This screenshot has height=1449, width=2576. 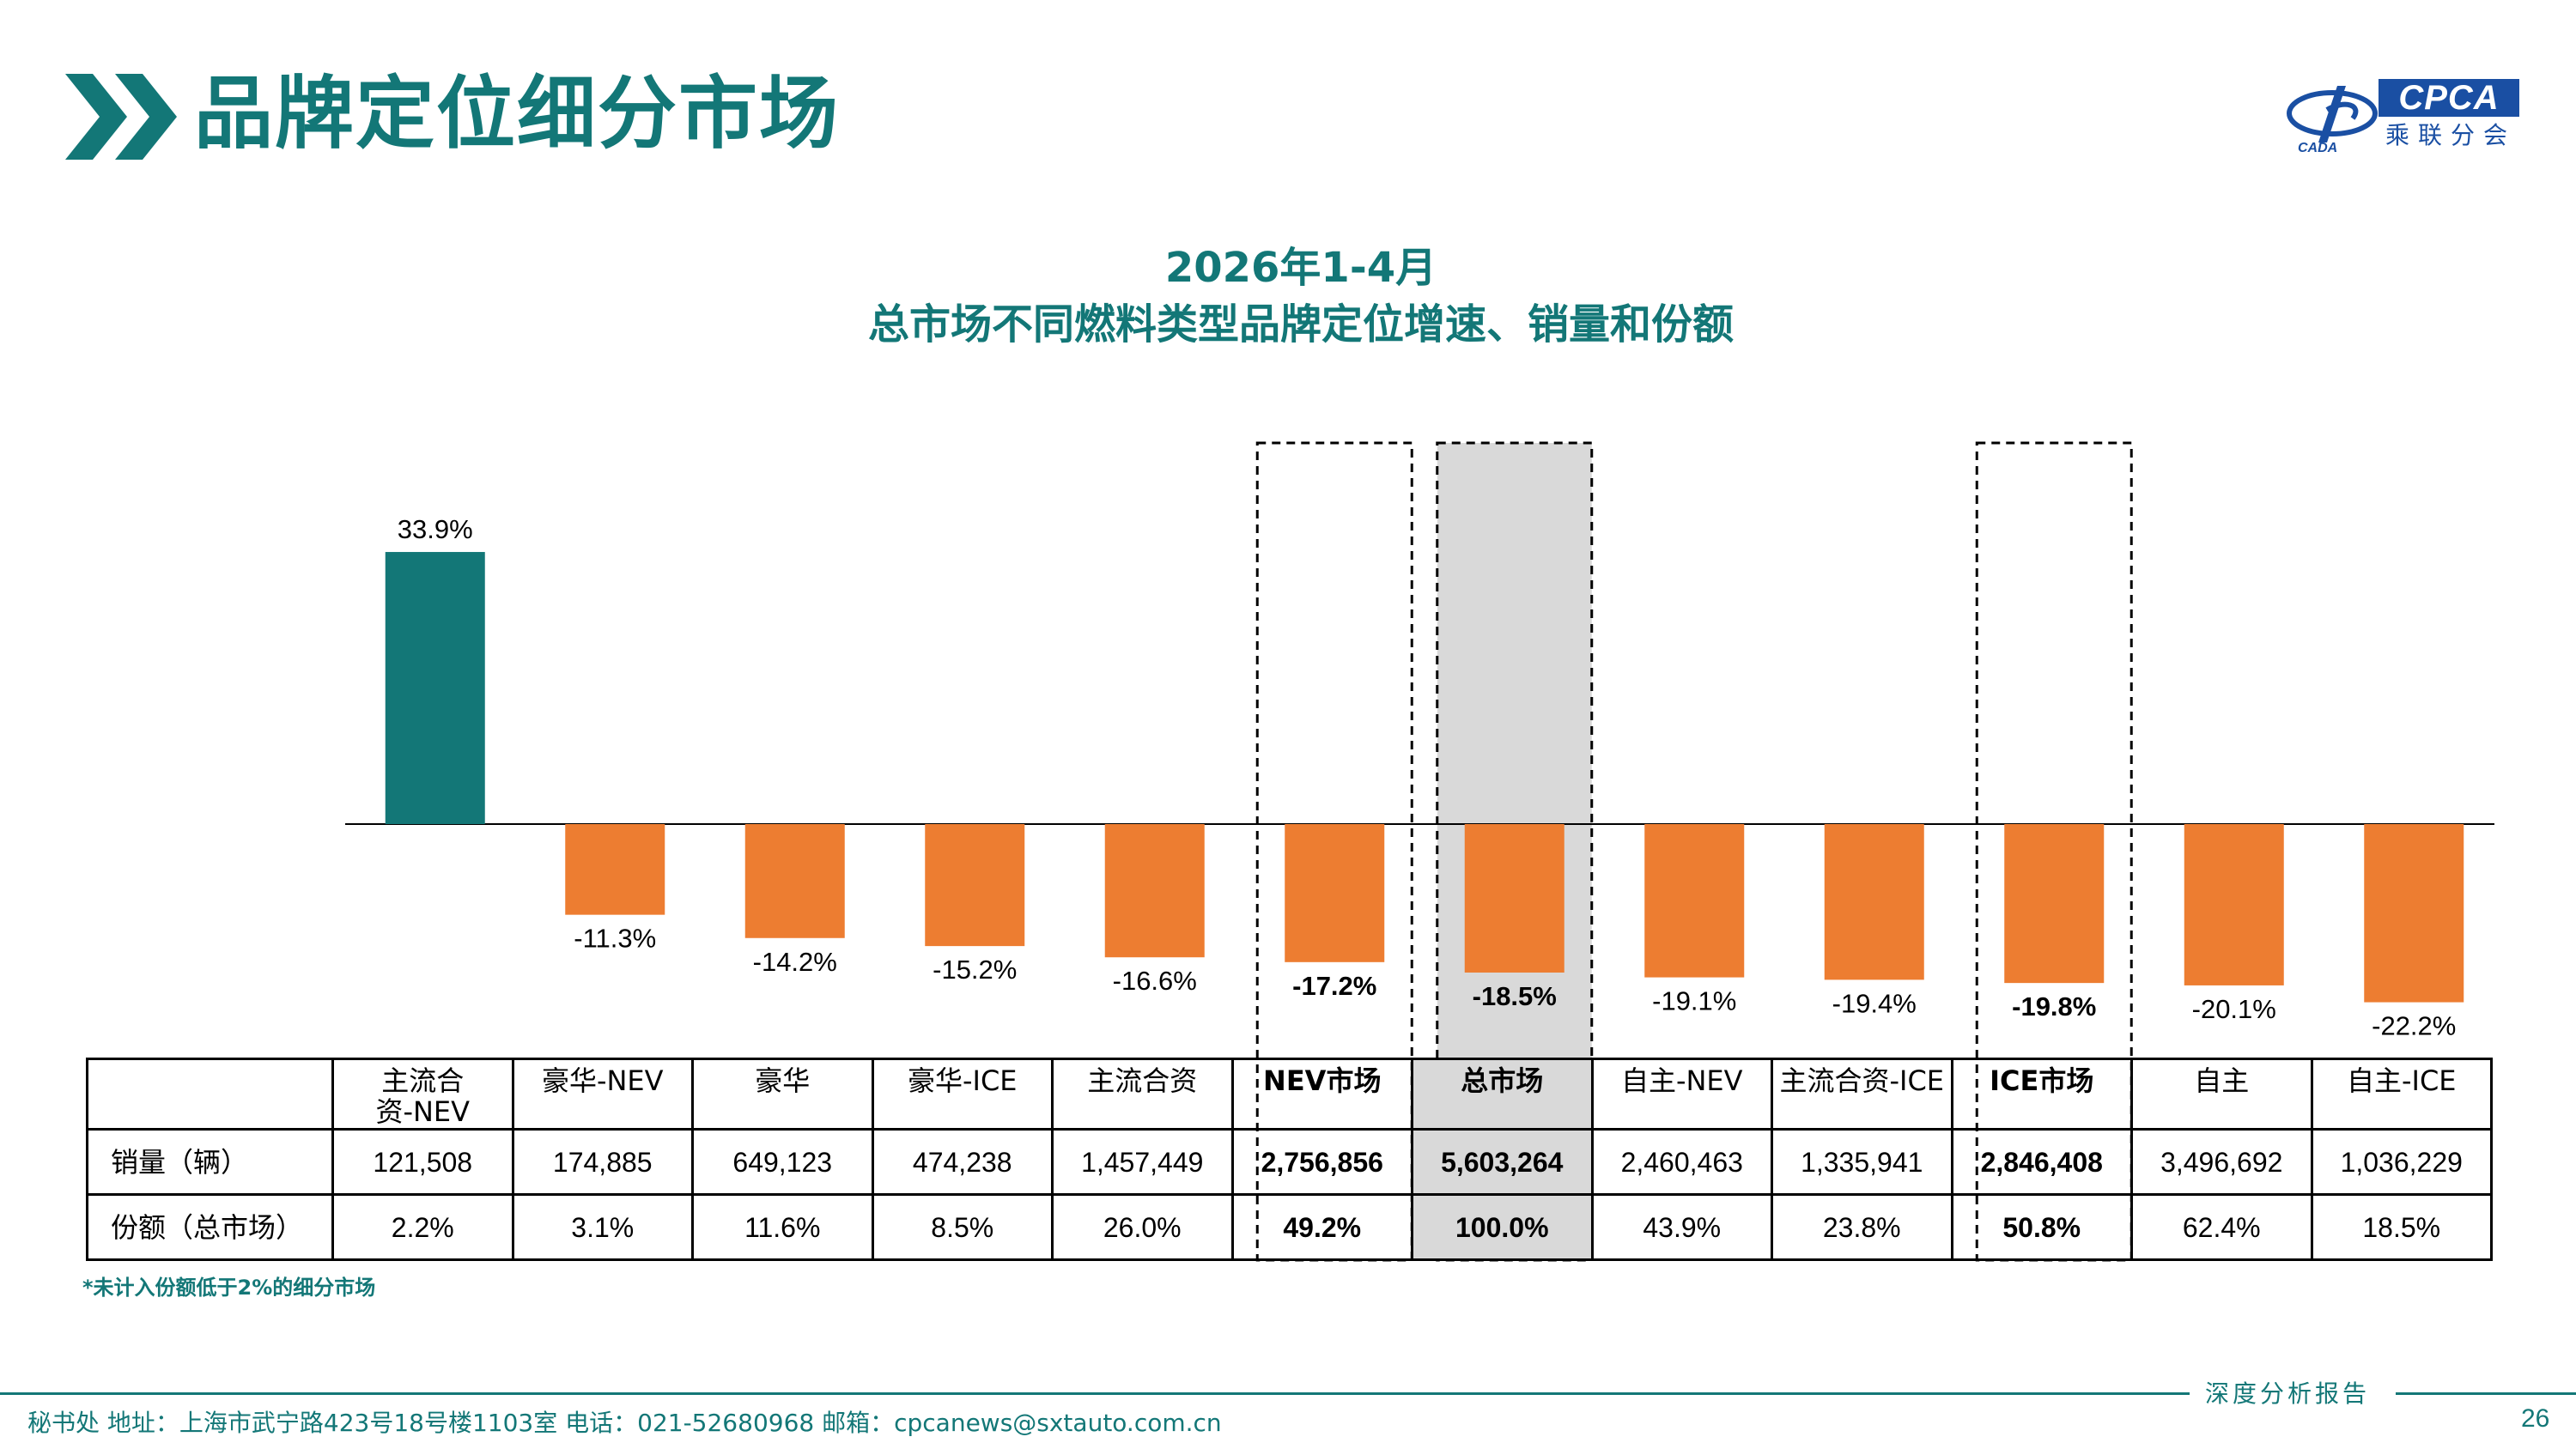 What do you see at coordinates (1301, 324) in the screenshot?
I see `chart-subtitle: 总市场不同燃料类型品牌定位增速、销量和份额` at bounding box center [1301, 324].